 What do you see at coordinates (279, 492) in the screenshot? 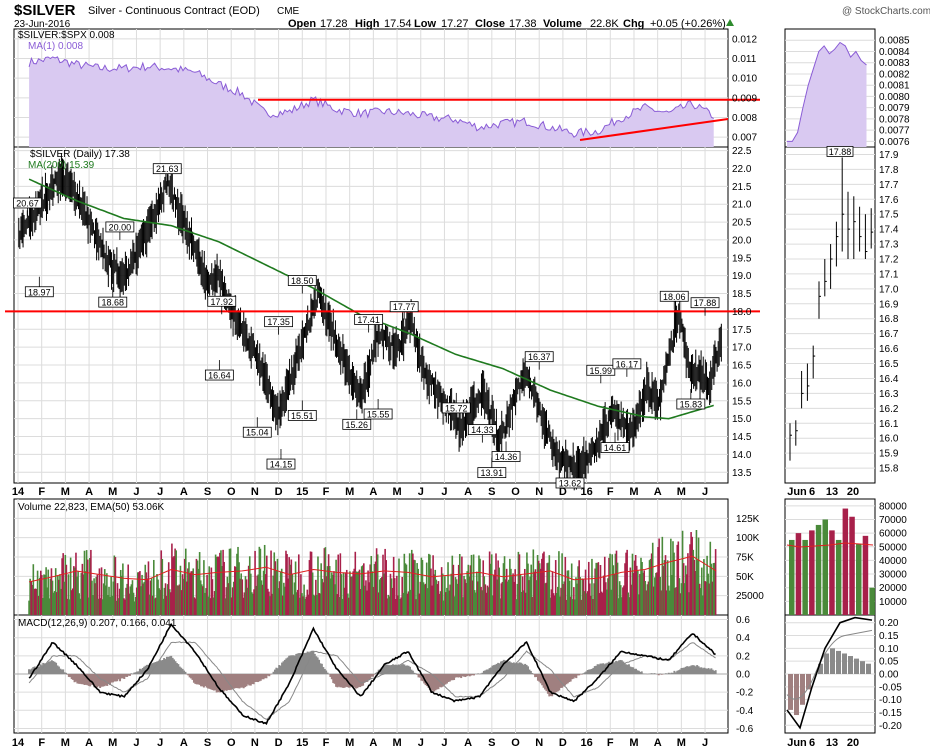
I see `x-tick-label: D` at bounding box center [279, 492].